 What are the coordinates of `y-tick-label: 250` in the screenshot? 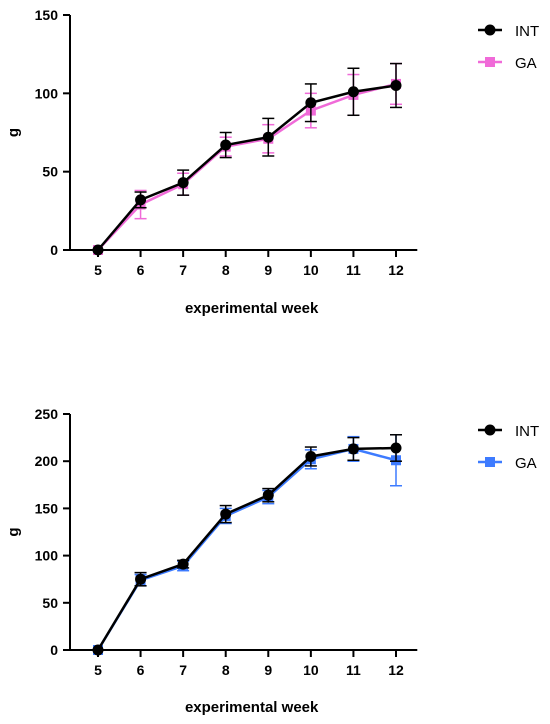 It's located at (47, 414).